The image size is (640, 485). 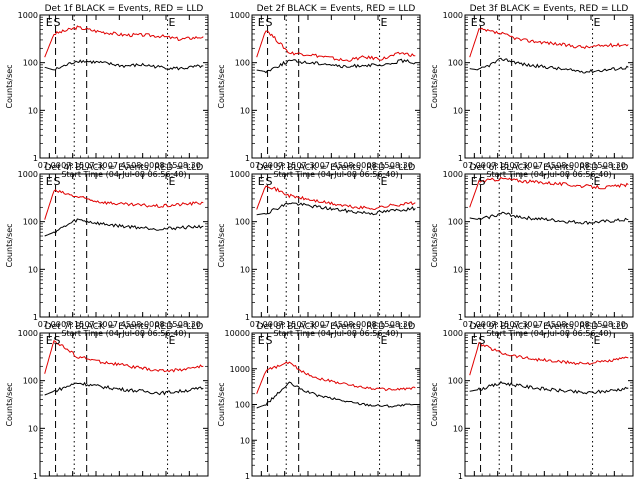 I want to click on panel-title: Det 4f BLACK = Events, RED = LLD, so click(x=124, y=168).